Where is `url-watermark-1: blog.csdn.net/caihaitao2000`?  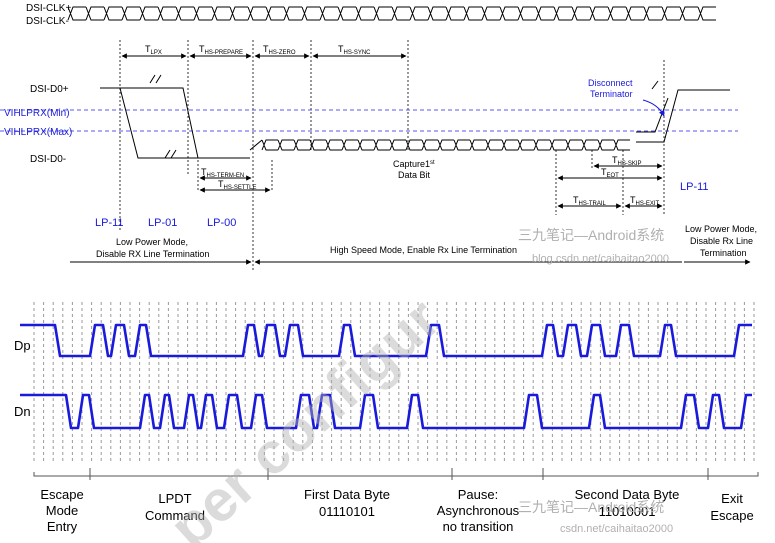 url-watermark-1: blog.csdn.net/caihaitao2000 is located at coordinates (600, 259).